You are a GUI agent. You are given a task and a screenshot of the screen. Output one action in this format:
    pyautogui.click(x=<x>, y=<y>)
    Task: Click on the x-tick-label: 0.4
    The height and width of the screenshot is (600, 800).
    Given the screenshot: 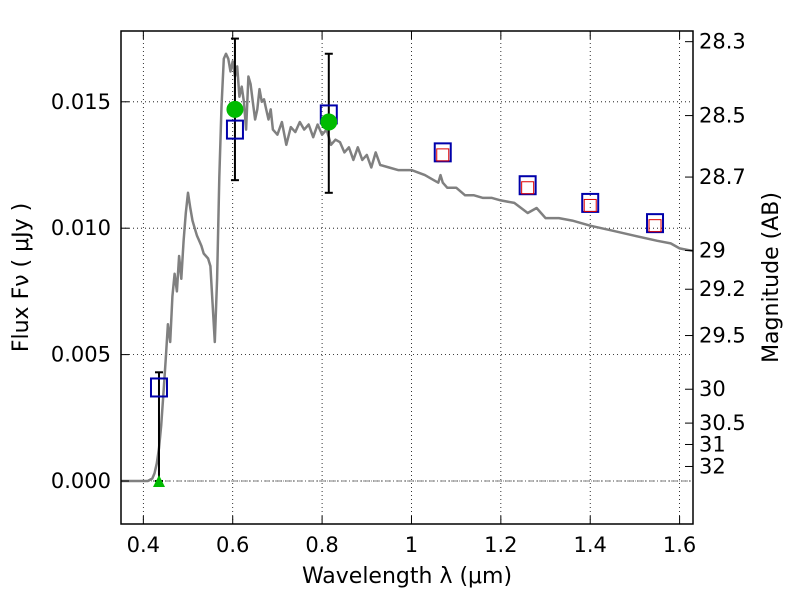 What is the action you would take?
    pyautogui.click(x=143, y=545)
    